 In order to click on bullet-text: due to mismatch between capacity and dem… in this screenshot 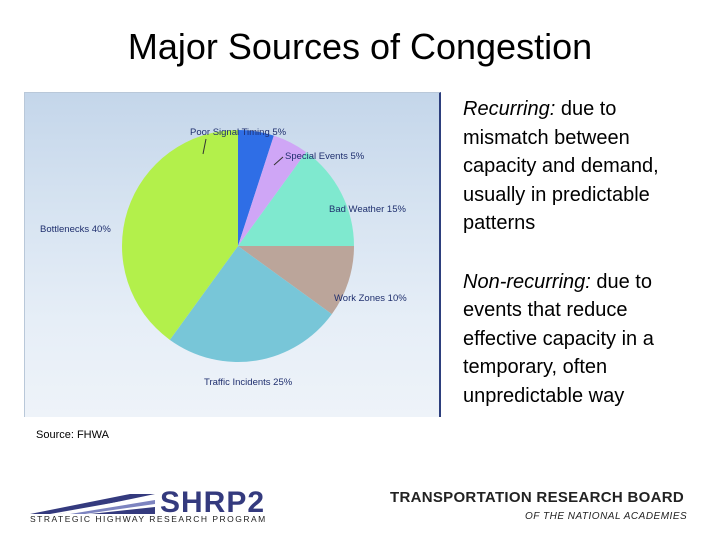, I will do `click(561, 166)`.